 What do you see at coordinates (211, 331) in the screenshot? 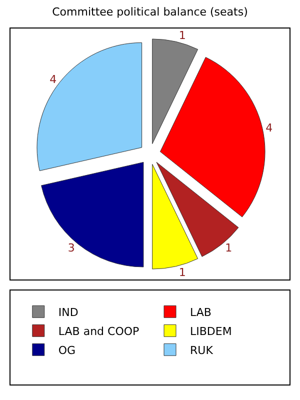
I see `legend-label: LIBDEM` at bounding box center [211, 331].